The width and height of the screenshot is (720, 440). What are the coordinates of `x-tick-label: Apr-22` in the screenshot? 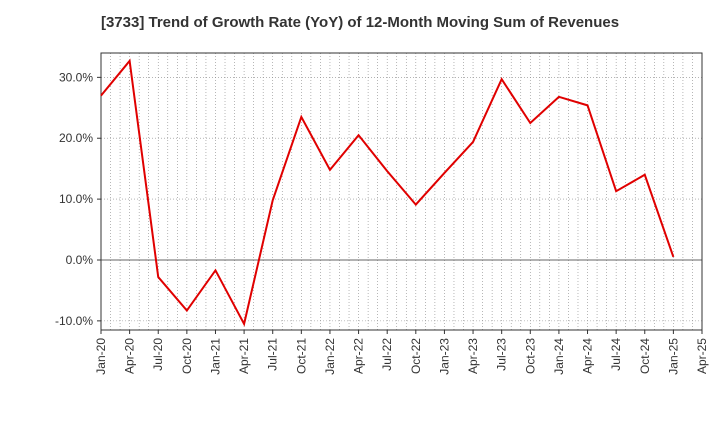 It's located at (359, 356).